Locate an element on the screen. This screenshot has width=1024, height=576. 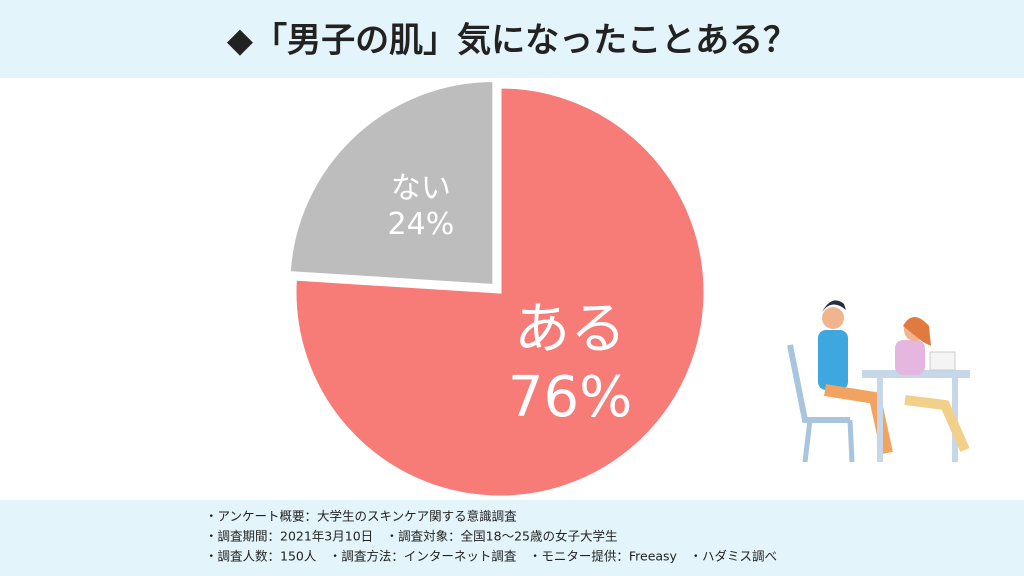
slice-value-label: 76% is located at coordinates (570, 397).